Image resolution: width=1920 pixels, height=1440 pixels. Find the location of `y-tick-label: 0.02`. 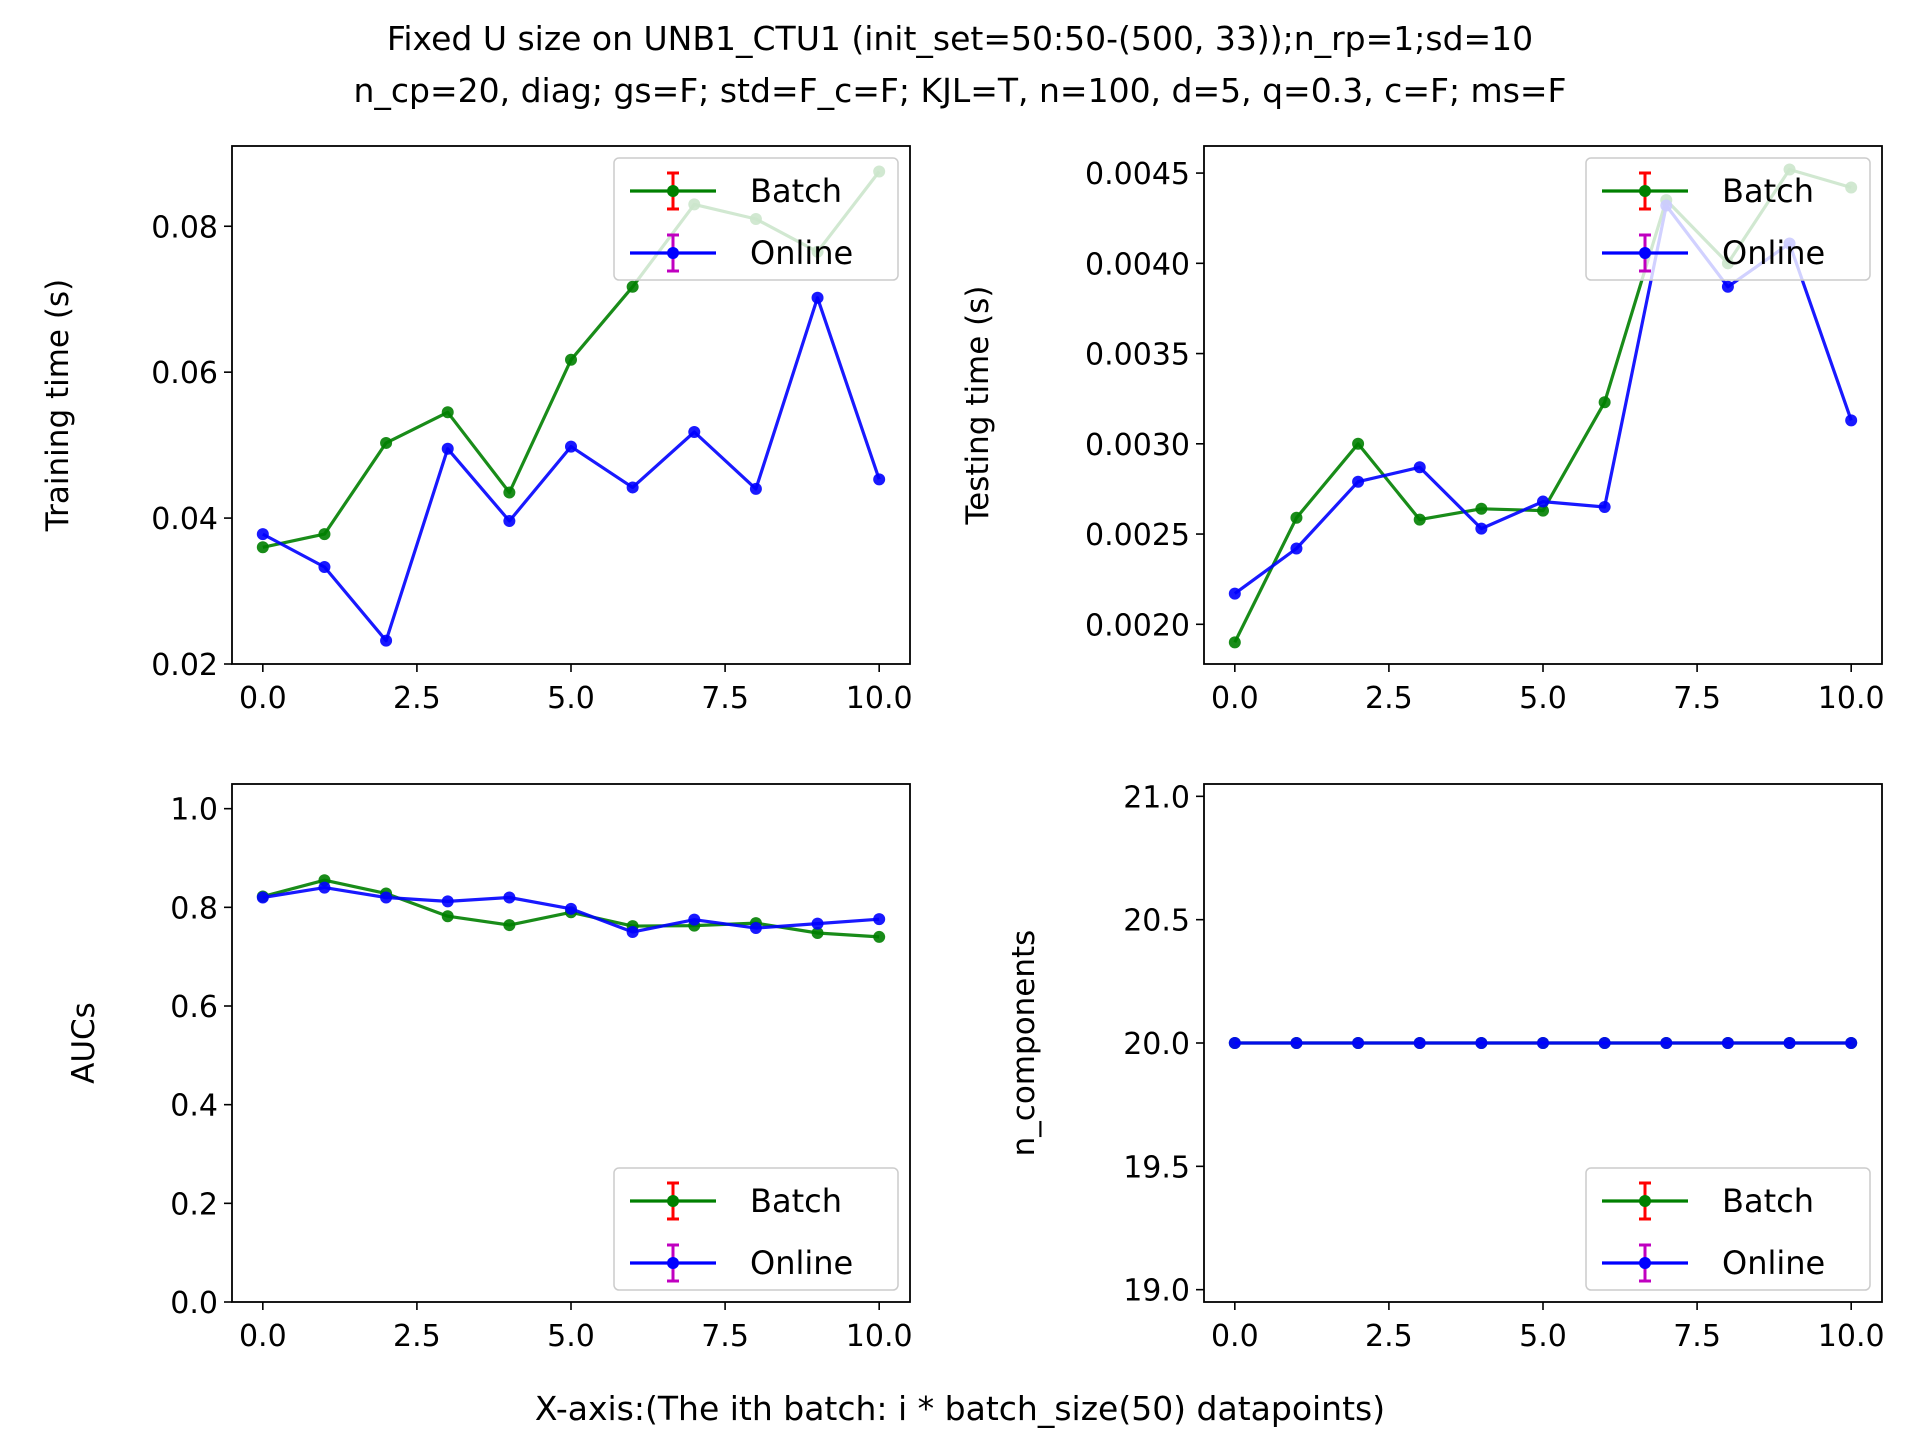

y-tick-label: 0.02 is located at coordinates (184, 665).